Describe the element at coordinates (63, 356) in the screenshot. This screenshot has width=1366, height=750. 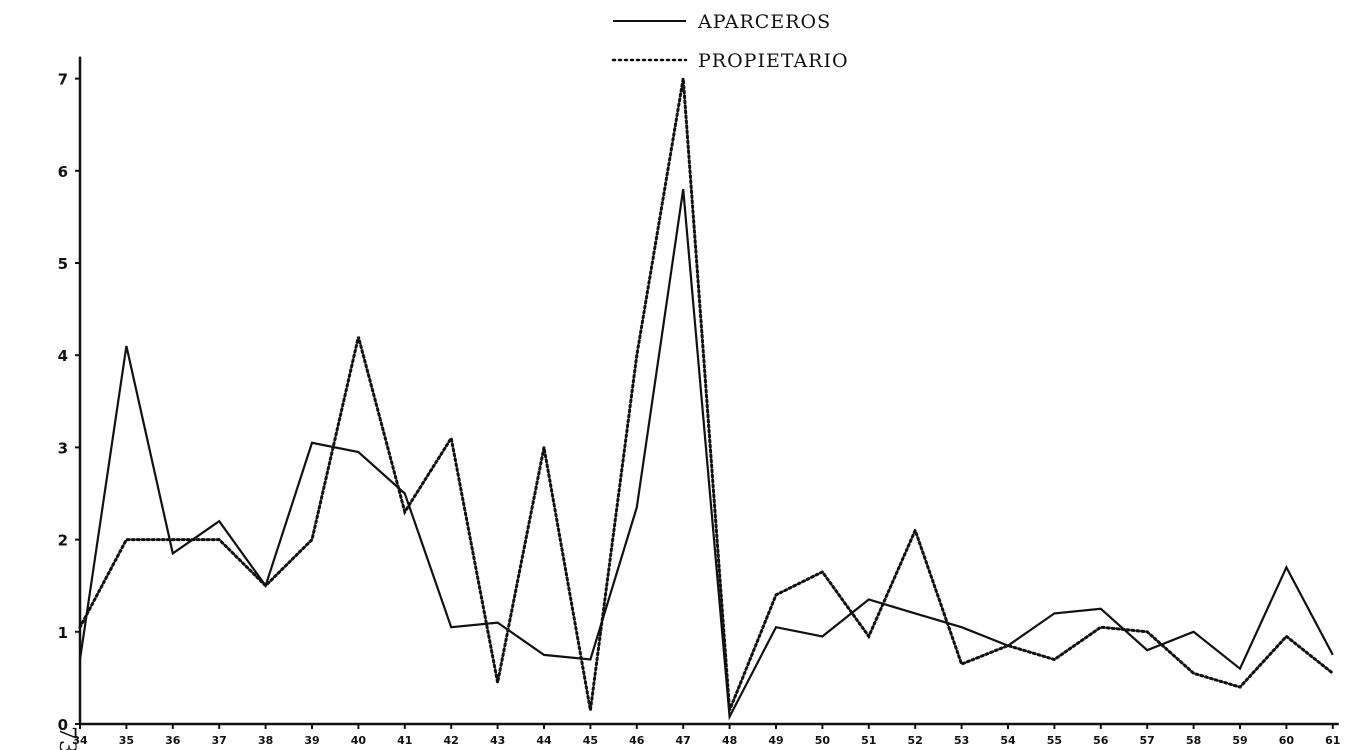
I see `y-tick-label: 4` at that location.